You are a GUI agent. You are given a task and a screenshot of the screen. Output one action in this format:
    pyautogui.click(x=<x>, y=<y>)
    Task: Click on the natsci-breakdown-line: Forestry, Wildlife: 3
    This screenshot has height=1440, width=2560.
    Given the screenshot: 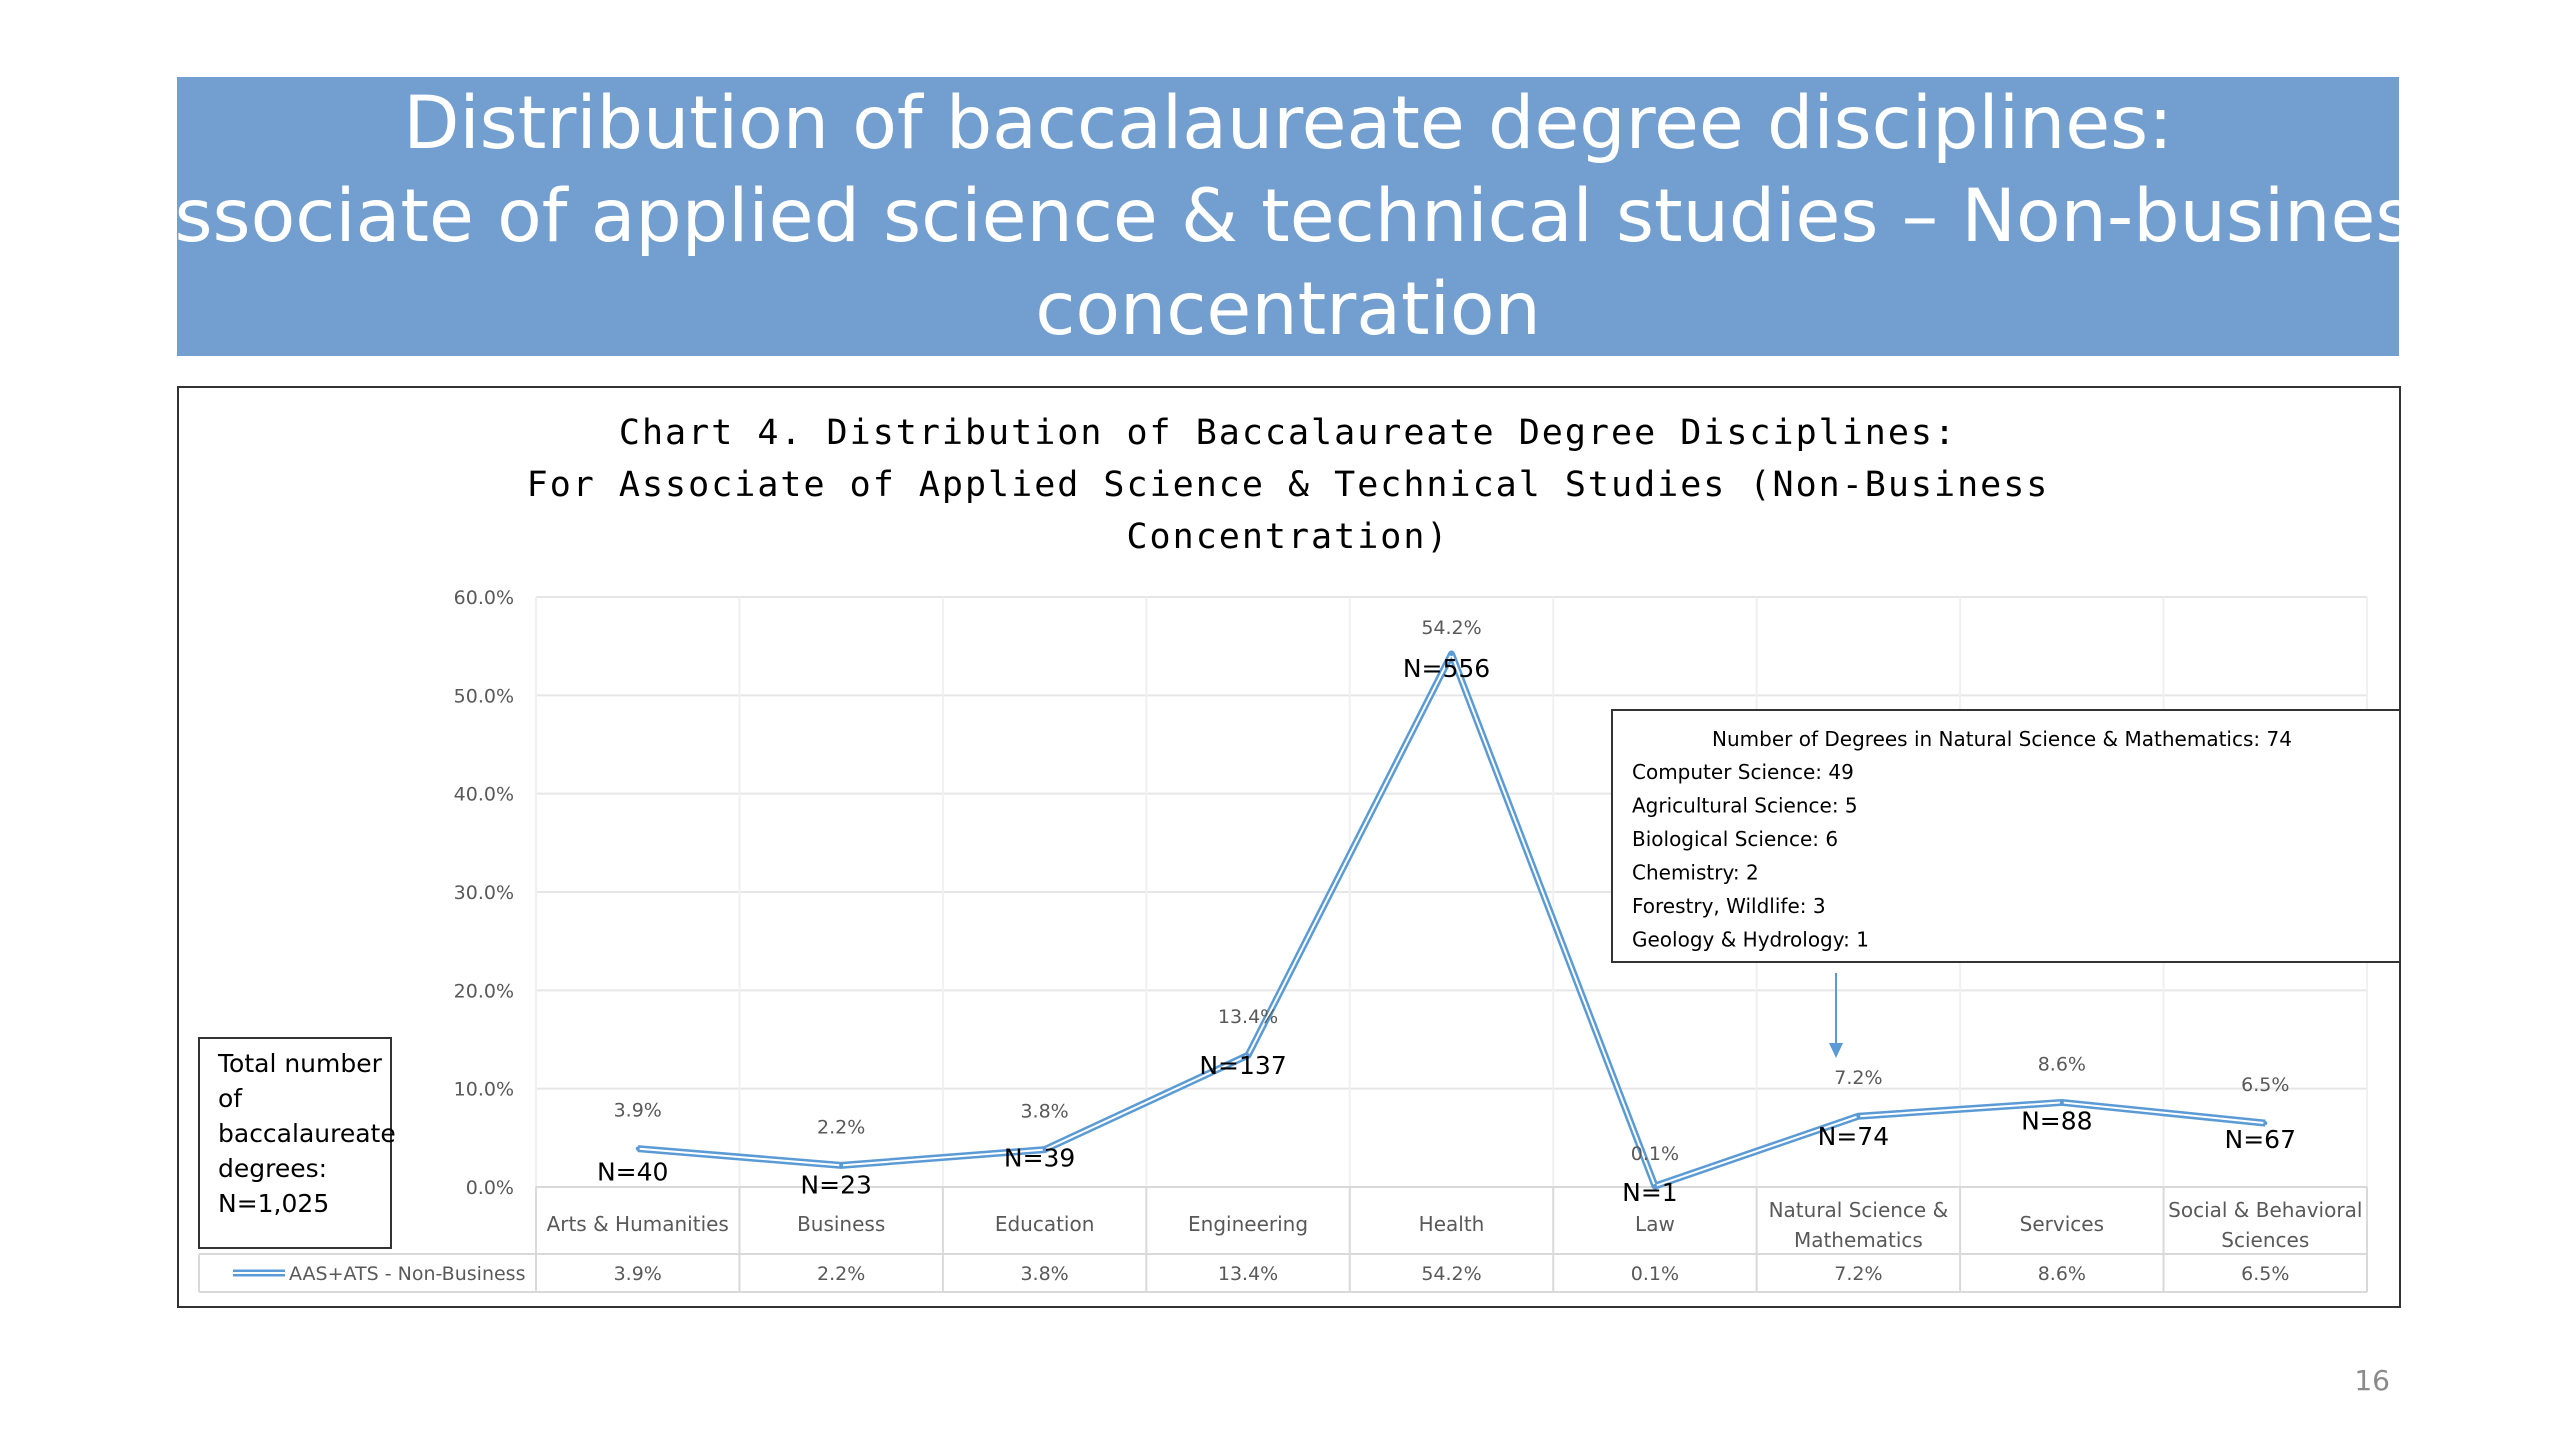 What is the action you would take?
    pyautogui.click(x=1729, y=906)
    